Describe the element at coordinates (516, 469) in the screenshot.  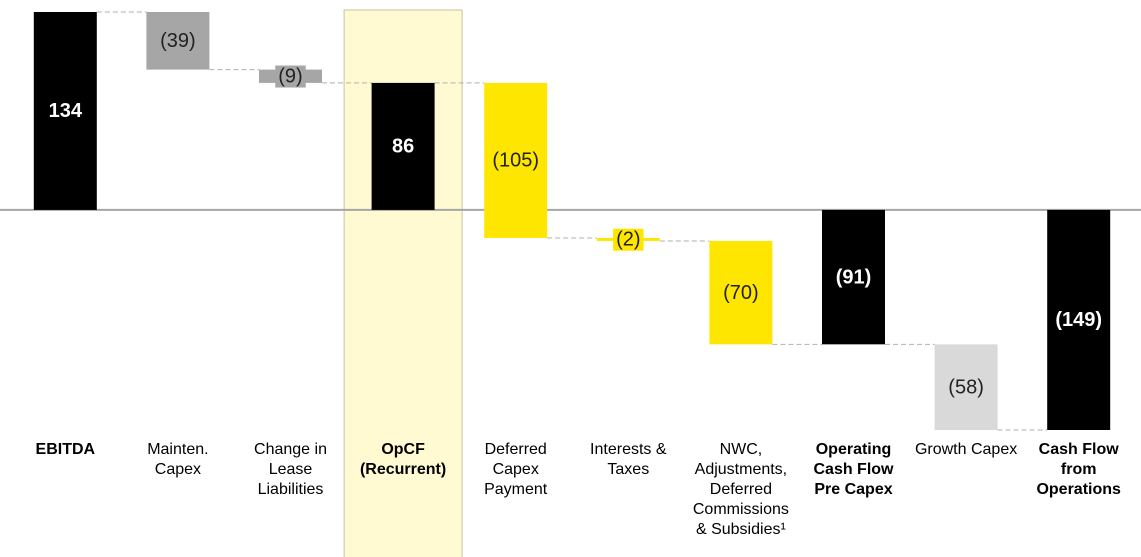
I see `category-label: Deferred Capex Payment` at that location.